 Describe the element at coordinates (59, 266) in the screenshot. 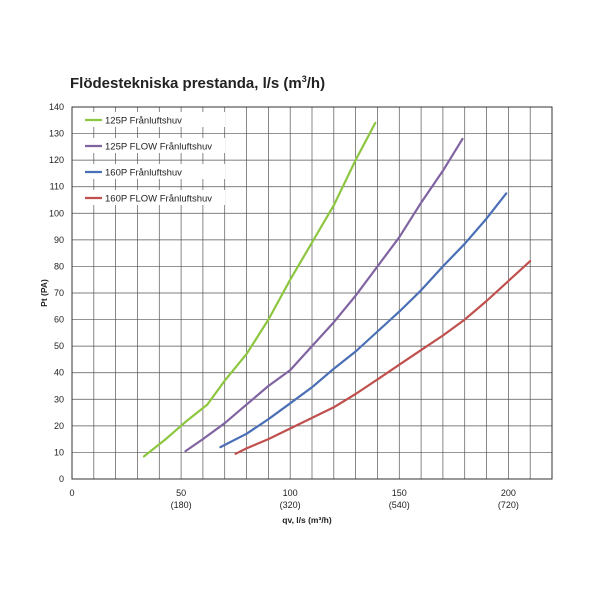

I see `y-tick-label: 80` at that location.